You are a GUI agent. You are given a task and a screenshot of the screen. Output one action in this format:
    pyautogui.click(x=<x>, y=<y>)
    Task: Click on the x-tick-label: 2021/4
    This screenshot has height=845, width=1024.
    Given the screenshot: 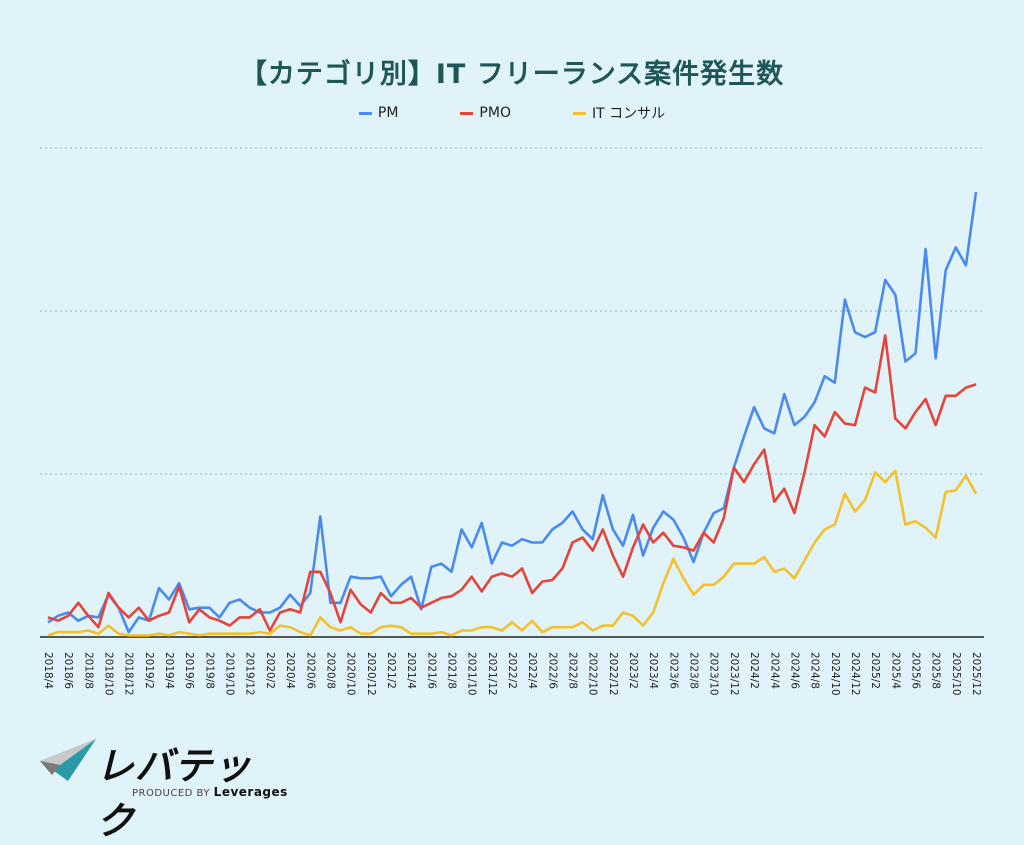 What is the action you would take?
    pyautogui.click(x=411, y=670)
    